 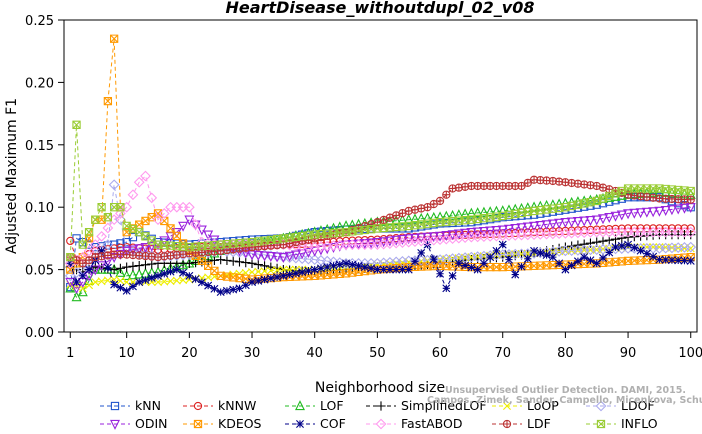 What do you see at coordinates (639, 423) in the screenshot?
I see `legend-label: INFLO` at bounding box center [639, 423].